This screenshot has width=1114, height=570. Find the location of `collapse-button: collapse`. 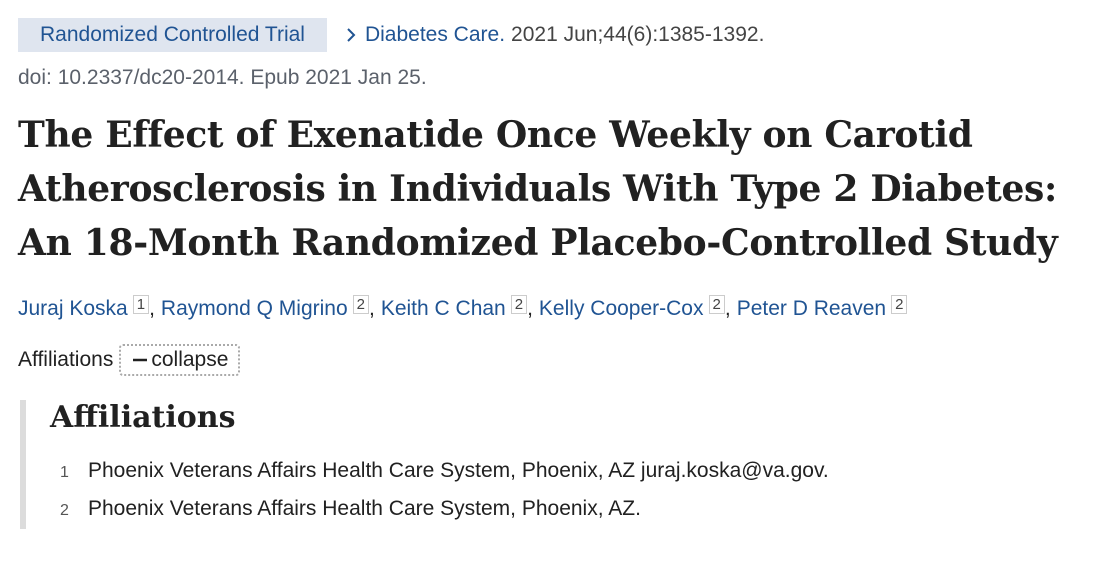

collapse-button: collapse is located at coordinates (180, 360).